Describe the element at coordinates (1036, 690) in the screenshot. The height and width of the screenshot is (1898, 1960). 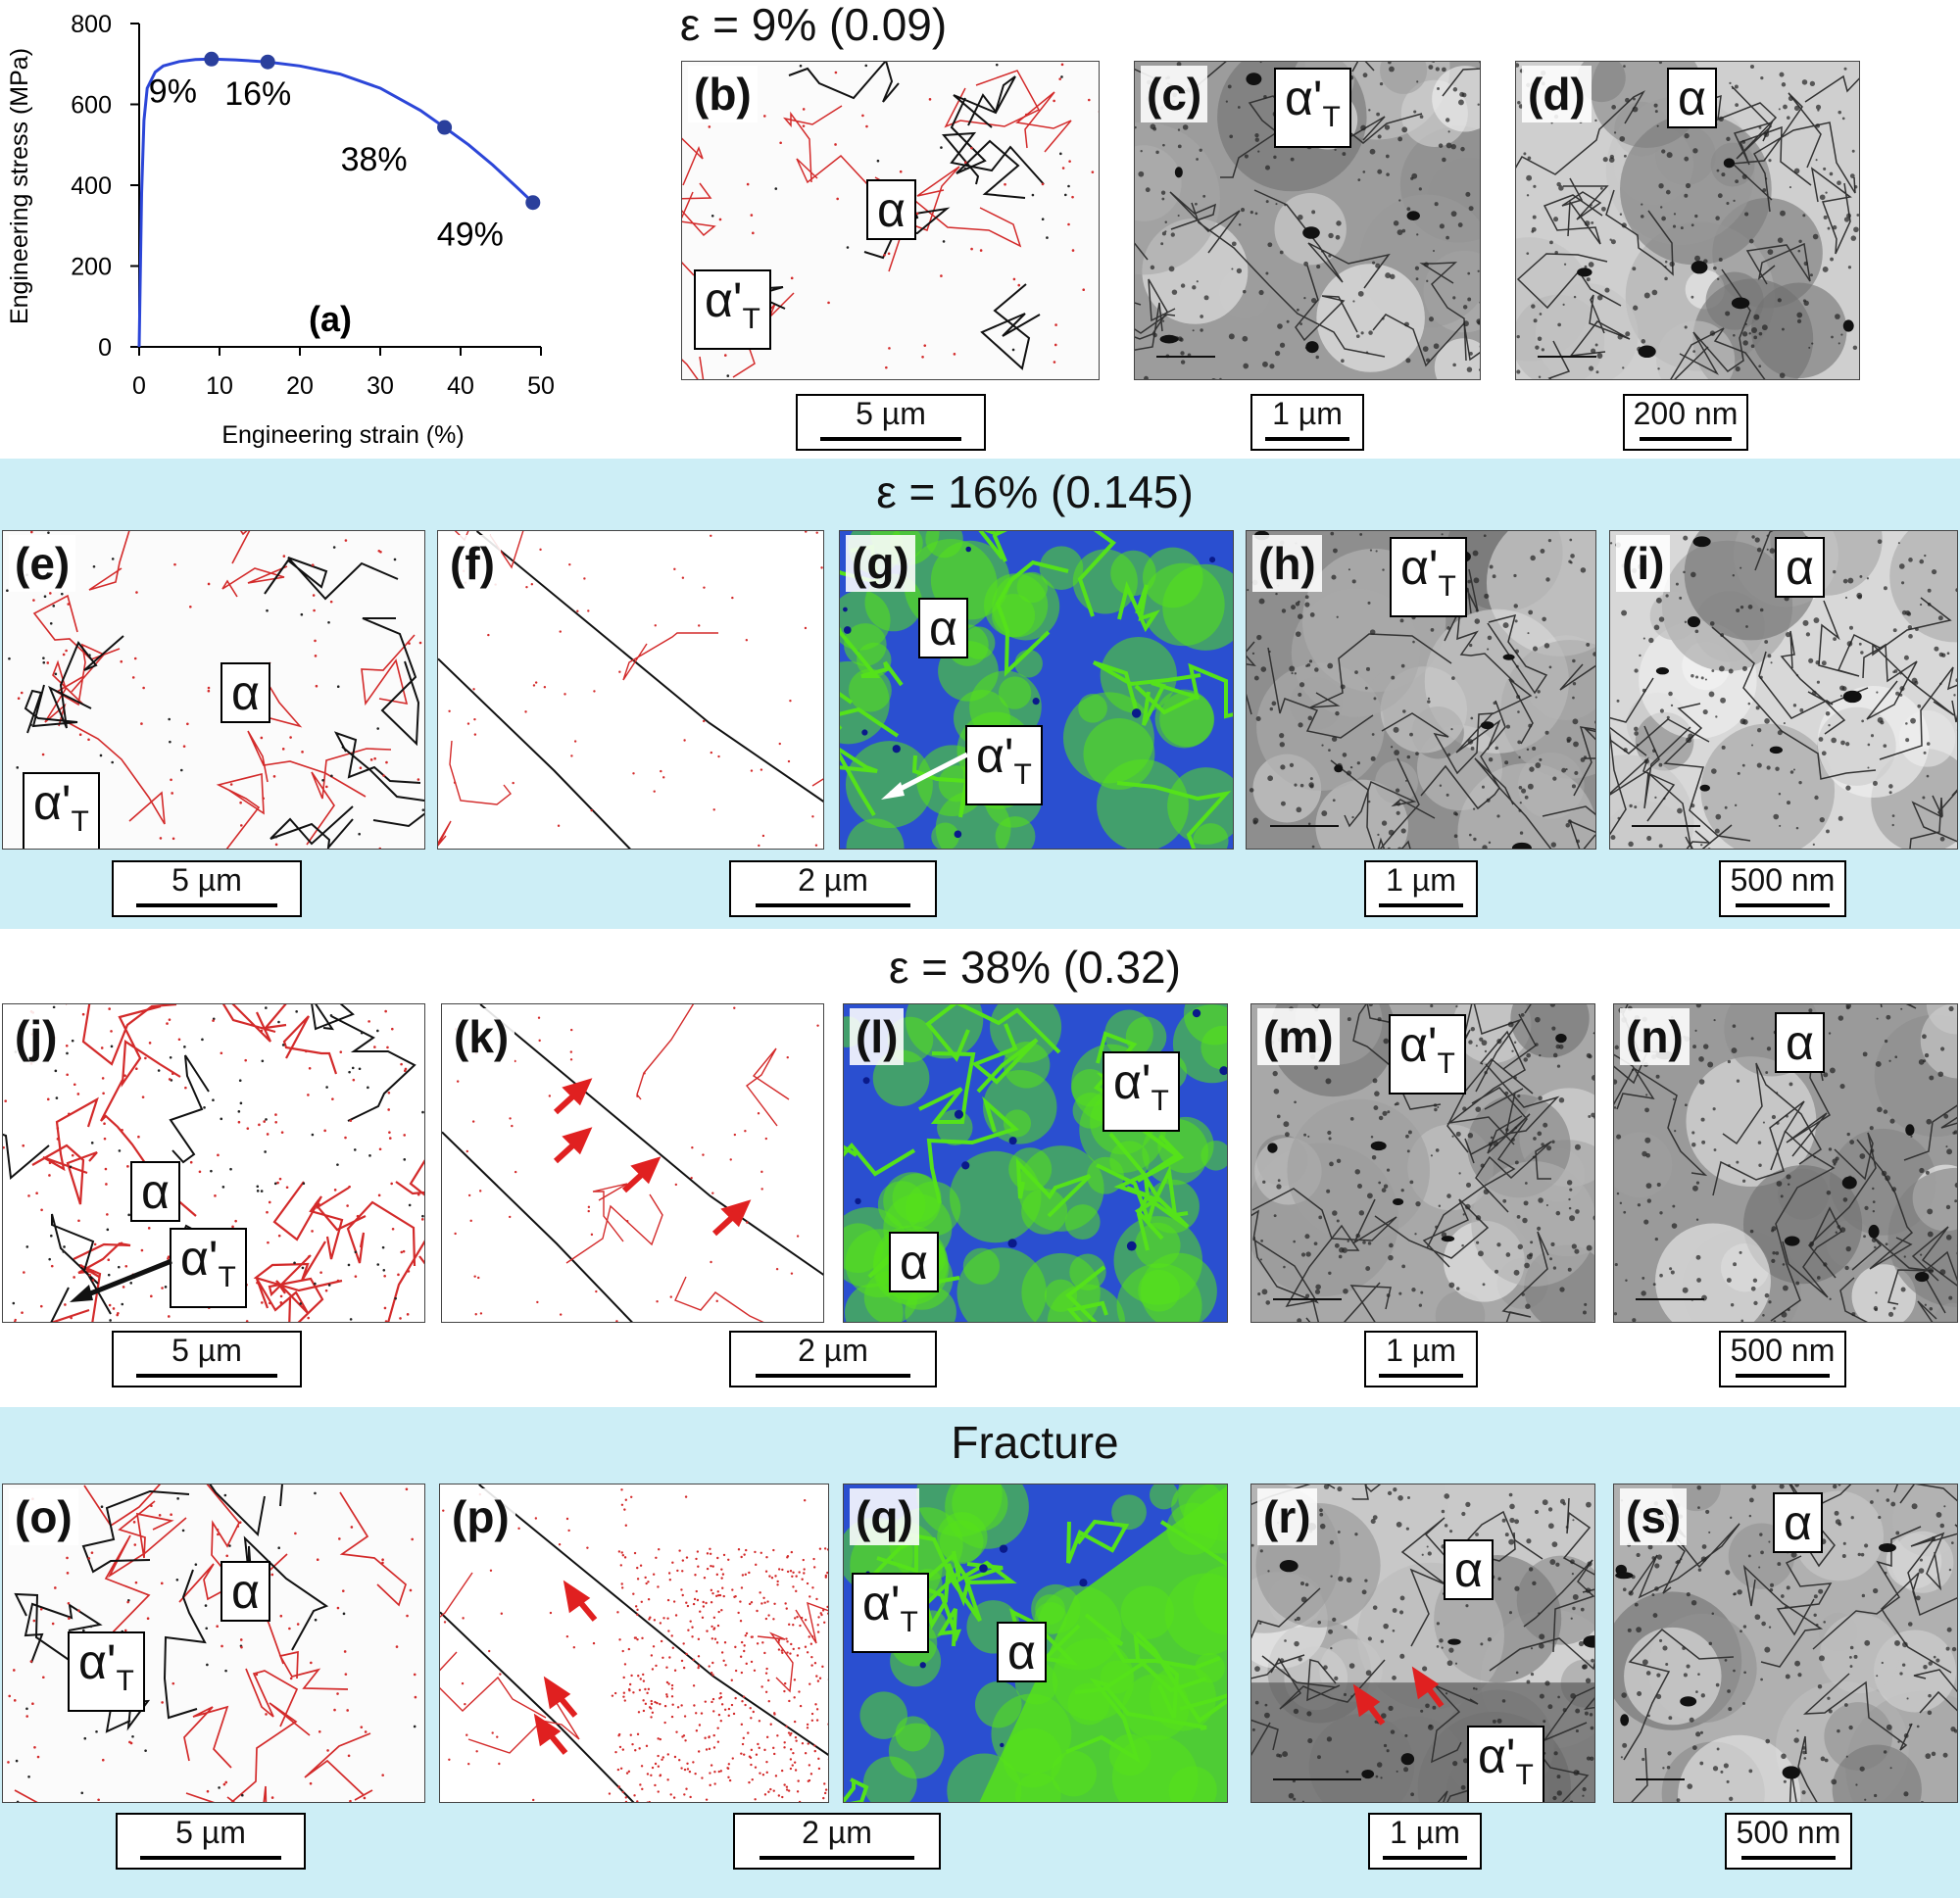
I see `panel-g: (g) α α'T` at that location.